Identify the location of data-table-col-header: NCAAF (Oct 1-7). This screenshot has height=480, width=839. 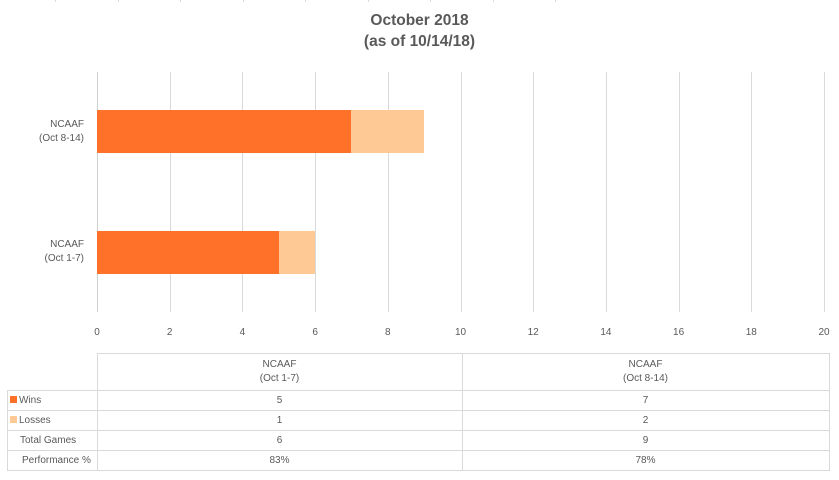
(279, 372).